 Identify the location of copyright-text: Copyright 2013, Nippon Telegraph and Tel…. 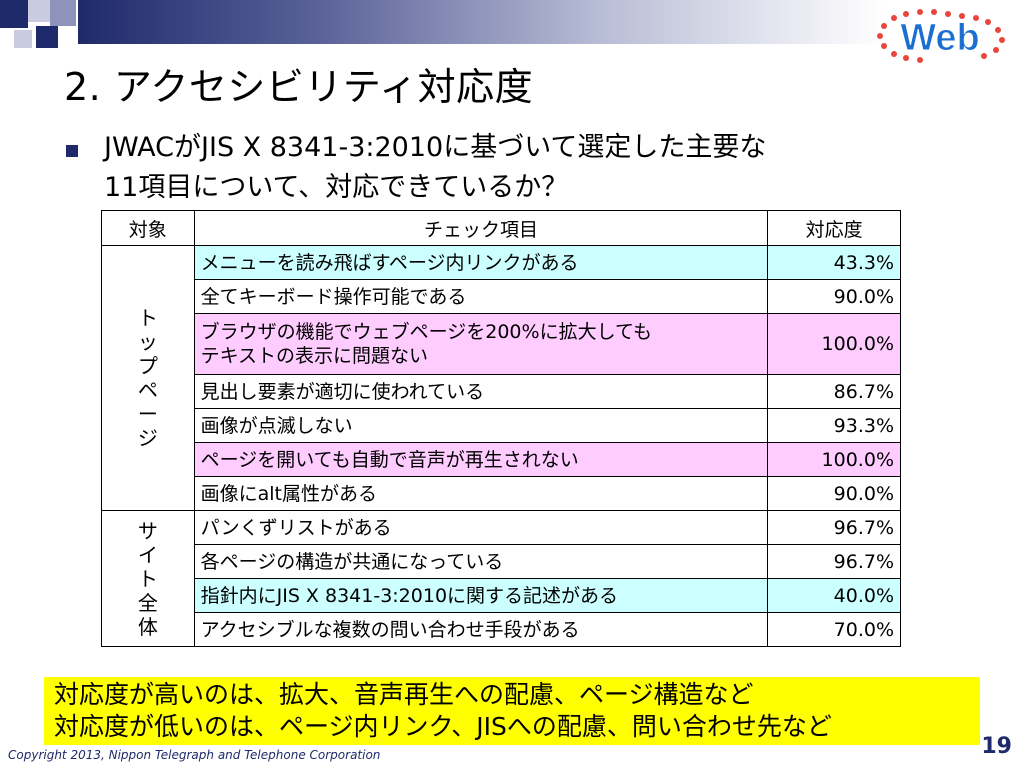
(194, 755).